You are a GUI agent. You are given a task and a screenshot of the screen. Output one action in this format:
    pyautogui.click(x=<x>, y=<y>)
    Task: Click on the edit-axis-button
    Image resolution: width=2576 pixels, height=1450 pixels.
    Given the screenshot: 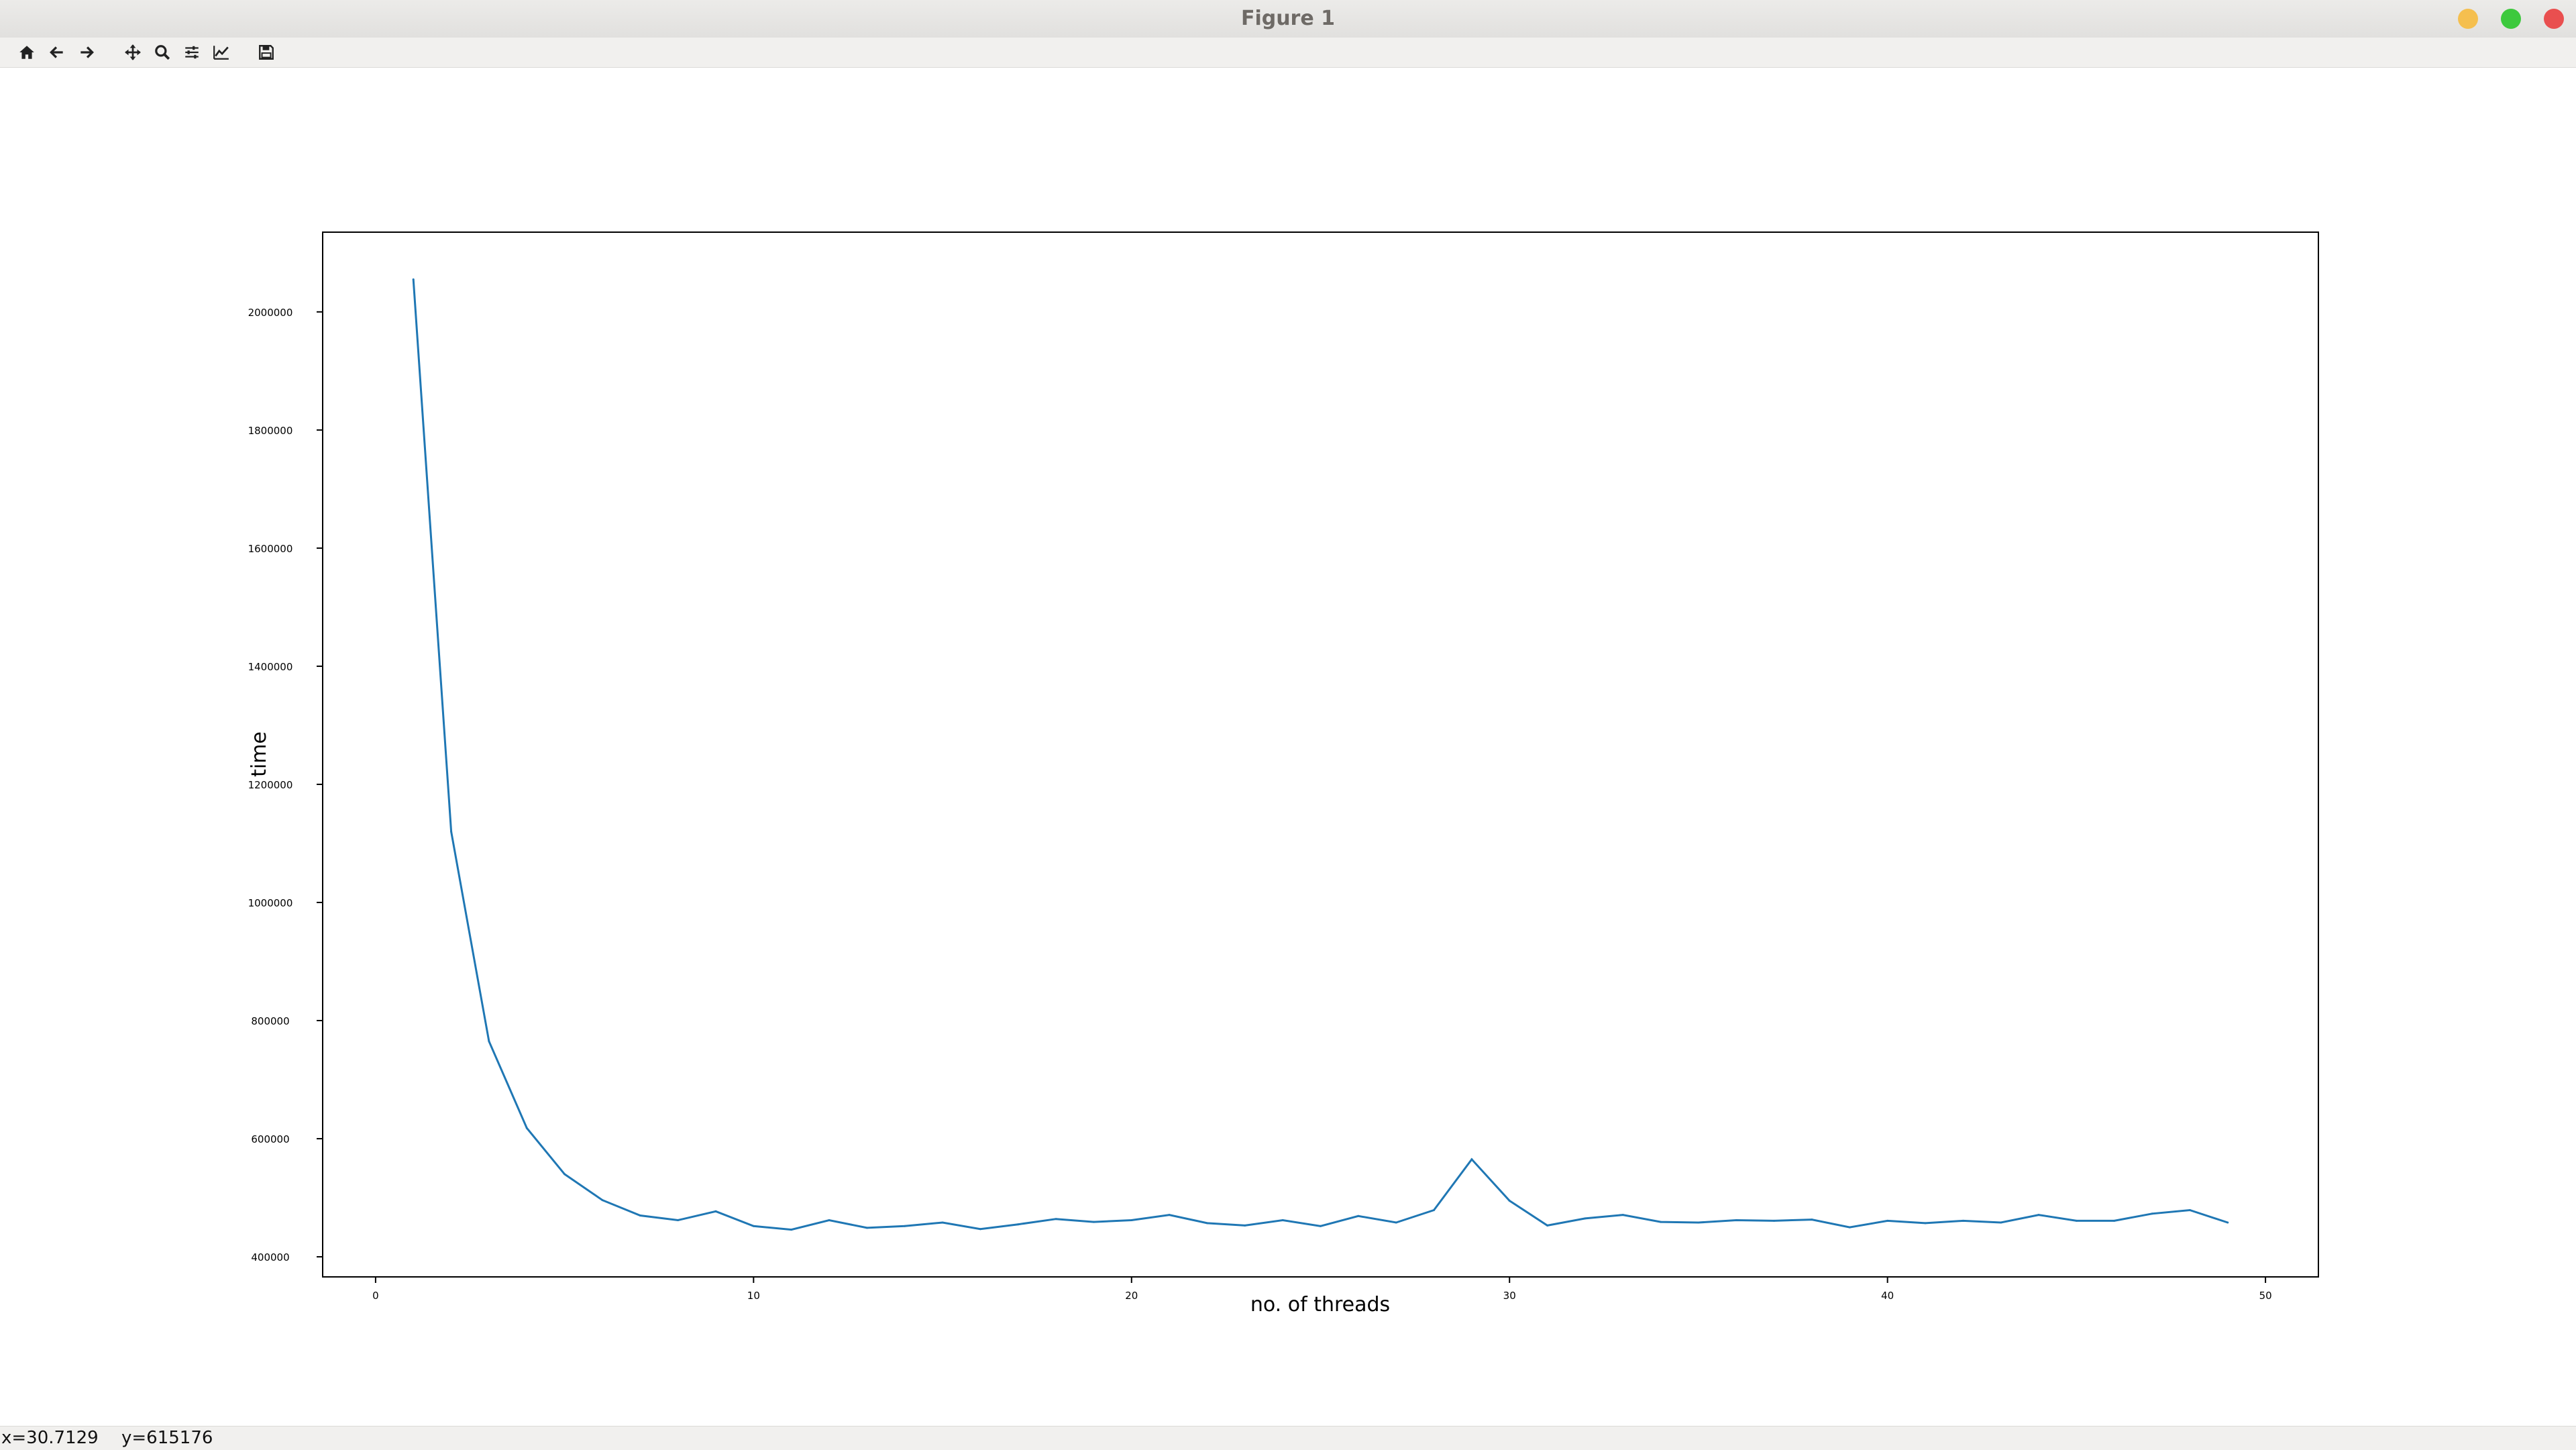 What is the action you would take?
    pyautogui.click(x=221, y=52)
    